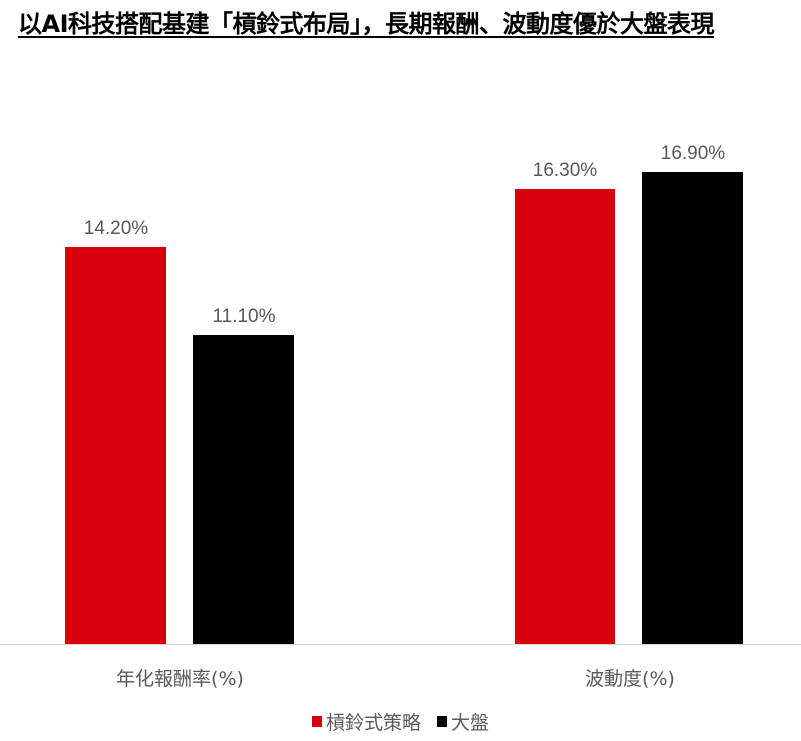  What do you see at coordinates (366, 24) in the screenshot?
I see `chart-title: 以AI科技搭配基建「槓鈴式布局」，長期報酬、波動度優於大盤表現` at bounding box center [366, 24].